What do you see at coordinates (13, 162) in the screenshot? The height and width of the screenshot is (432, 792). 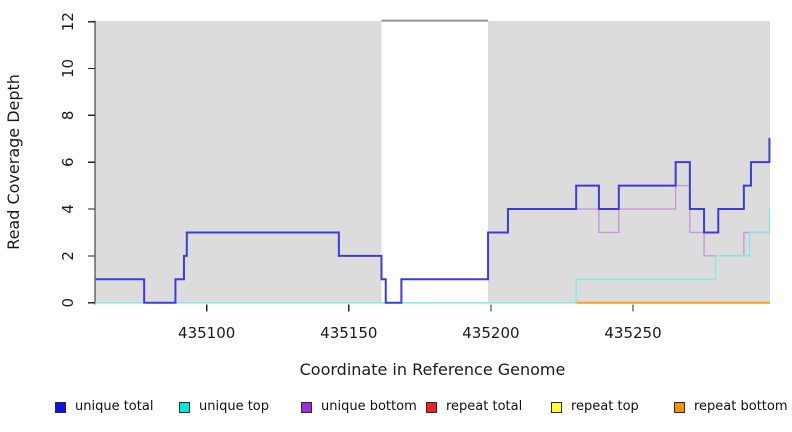 I see `y-axis-title: Read Coverage Depth` at bounding box center [13, 162].